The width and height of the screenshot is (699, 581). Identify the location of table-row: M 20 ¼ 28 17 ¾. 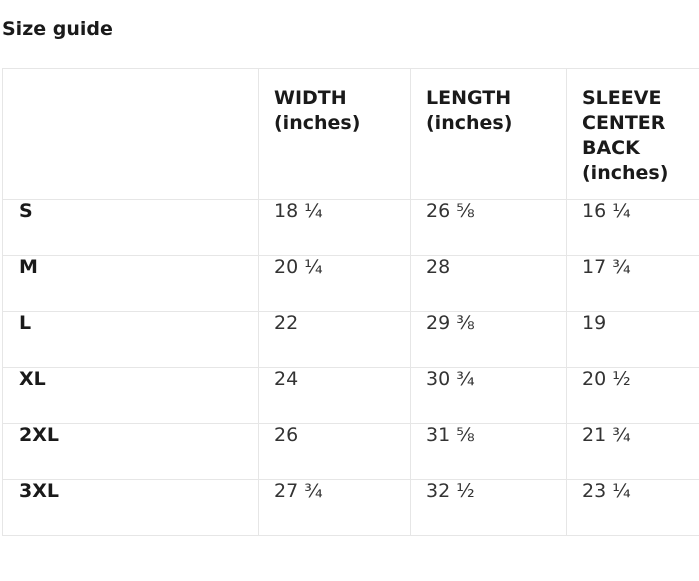
(350, 283).